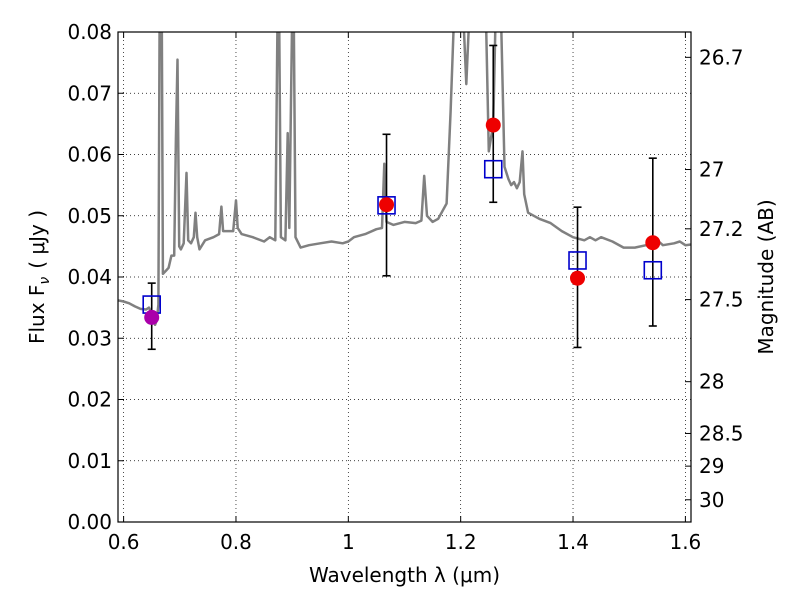 Image resolution: width=800 pixels, height=600 pixels. I want to click on y-tick-label: 0.04, so click(89, 277).